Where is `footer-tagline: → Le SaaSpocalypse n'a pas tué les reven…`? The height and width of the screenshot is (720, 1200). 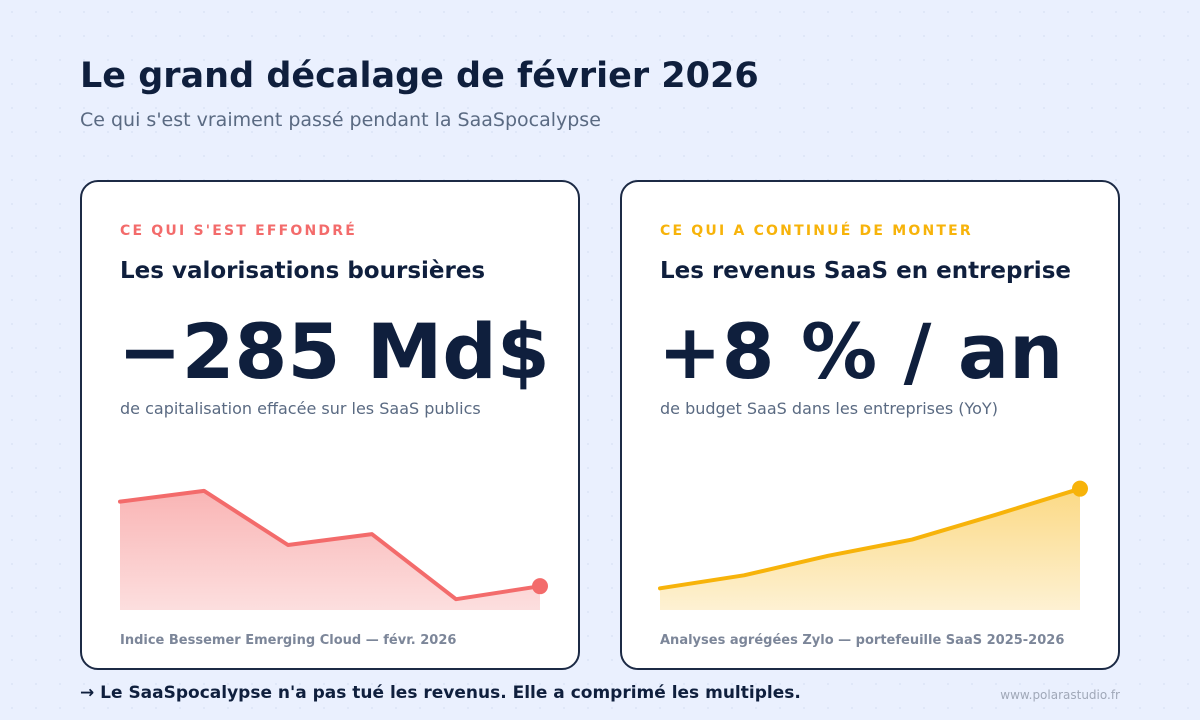 footer-tagline: → Le SaaSpocalypse n'a pas tué les reven… is located at coordinates (440, 693).